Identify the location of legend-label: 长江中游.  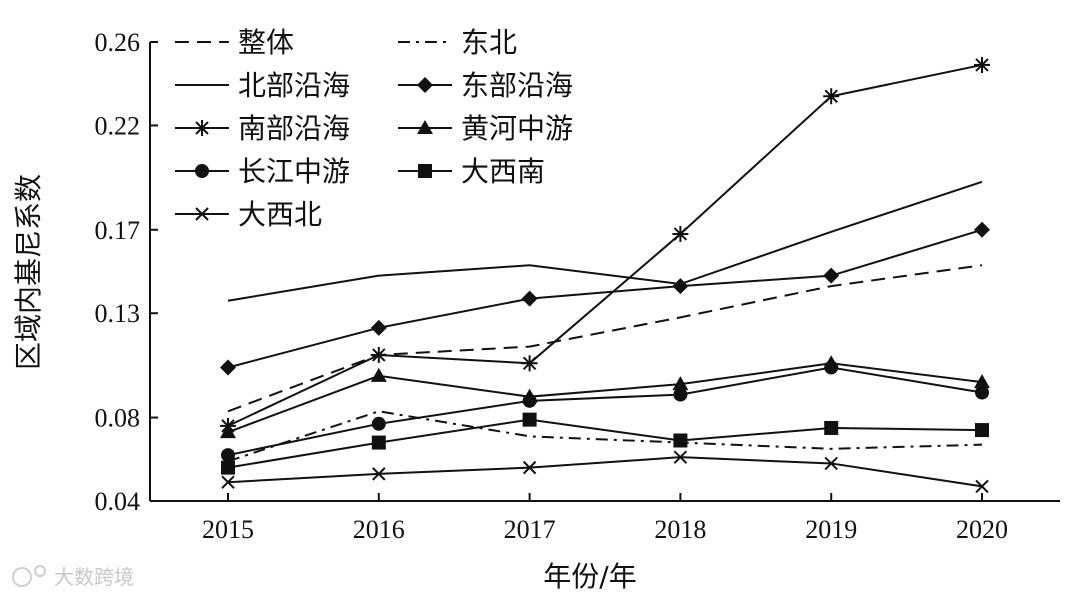
(294, 171).